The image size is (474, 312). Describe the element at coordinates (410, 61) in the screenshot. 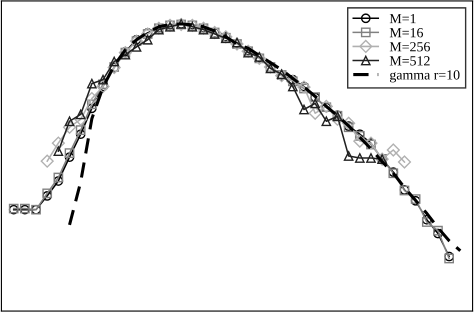

I see `legend-label: M=512` at that location.